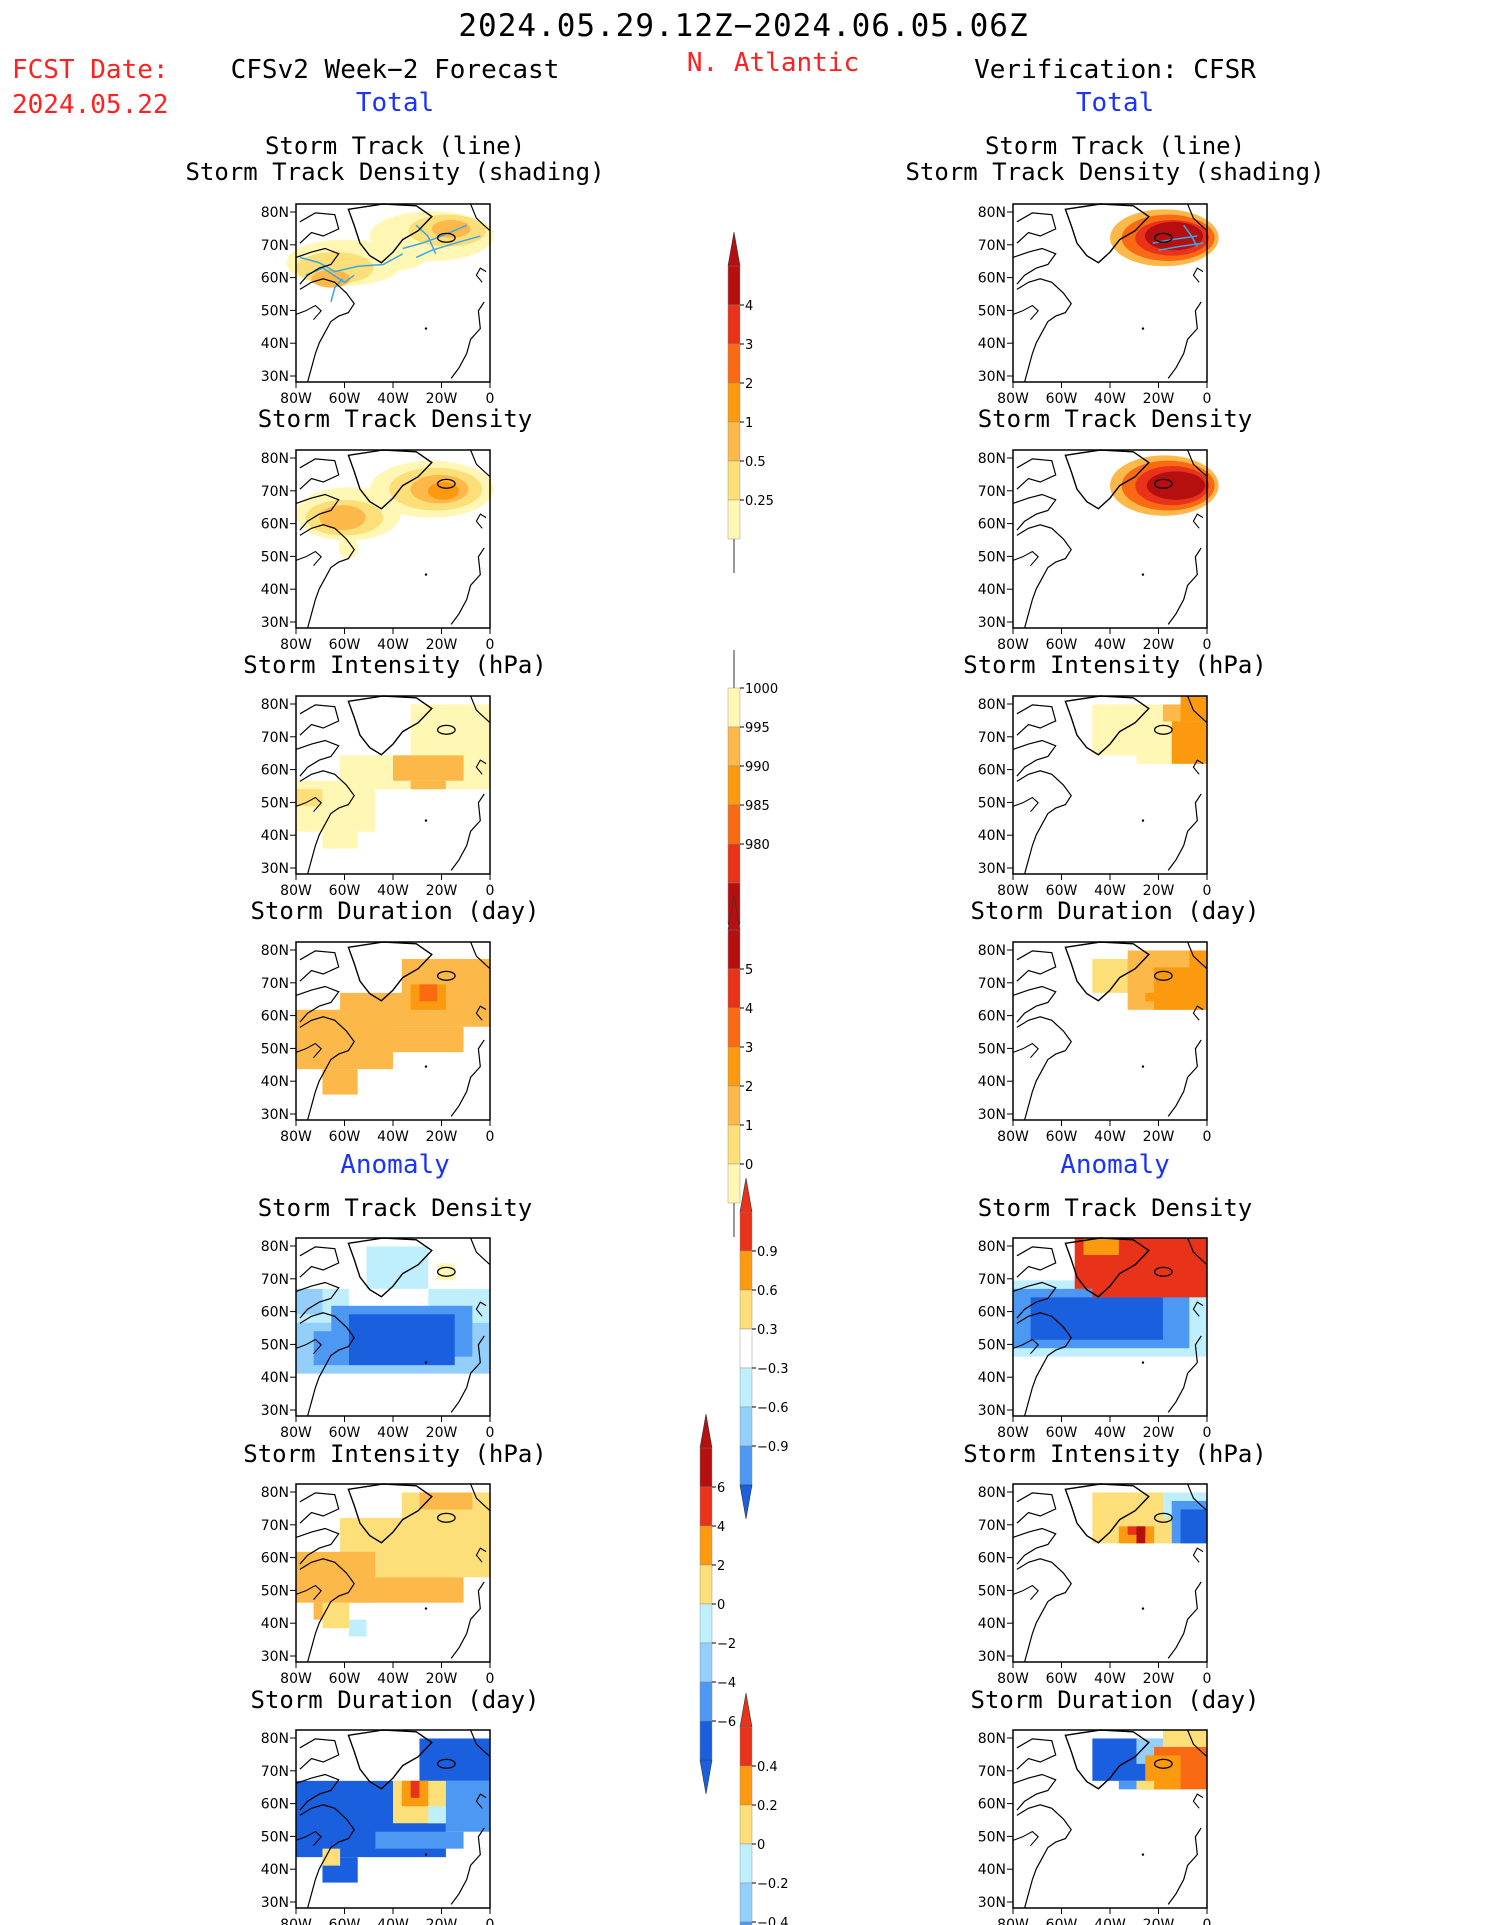  Describe the element at coordinates (773, 1920) in the screenshot. I see `colorbar-tick-label: −0.4` at that location.